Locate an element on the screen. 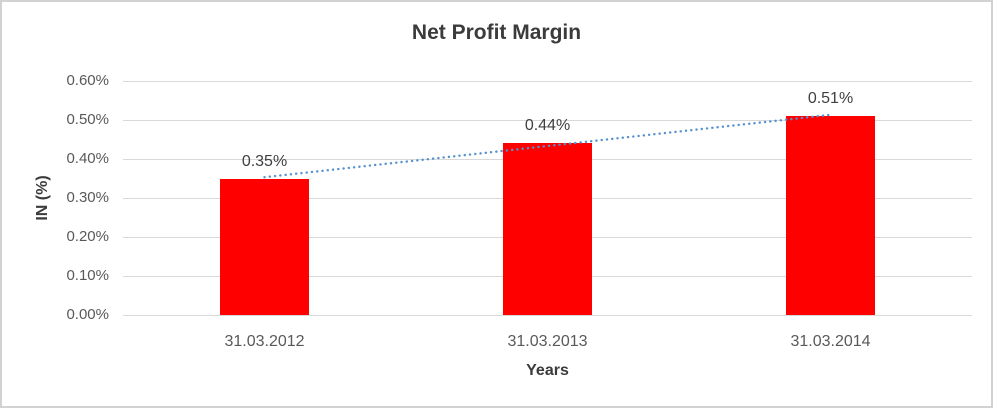 This screenshot has width=993, height=408. trendline is located at coordinates (547, 146).